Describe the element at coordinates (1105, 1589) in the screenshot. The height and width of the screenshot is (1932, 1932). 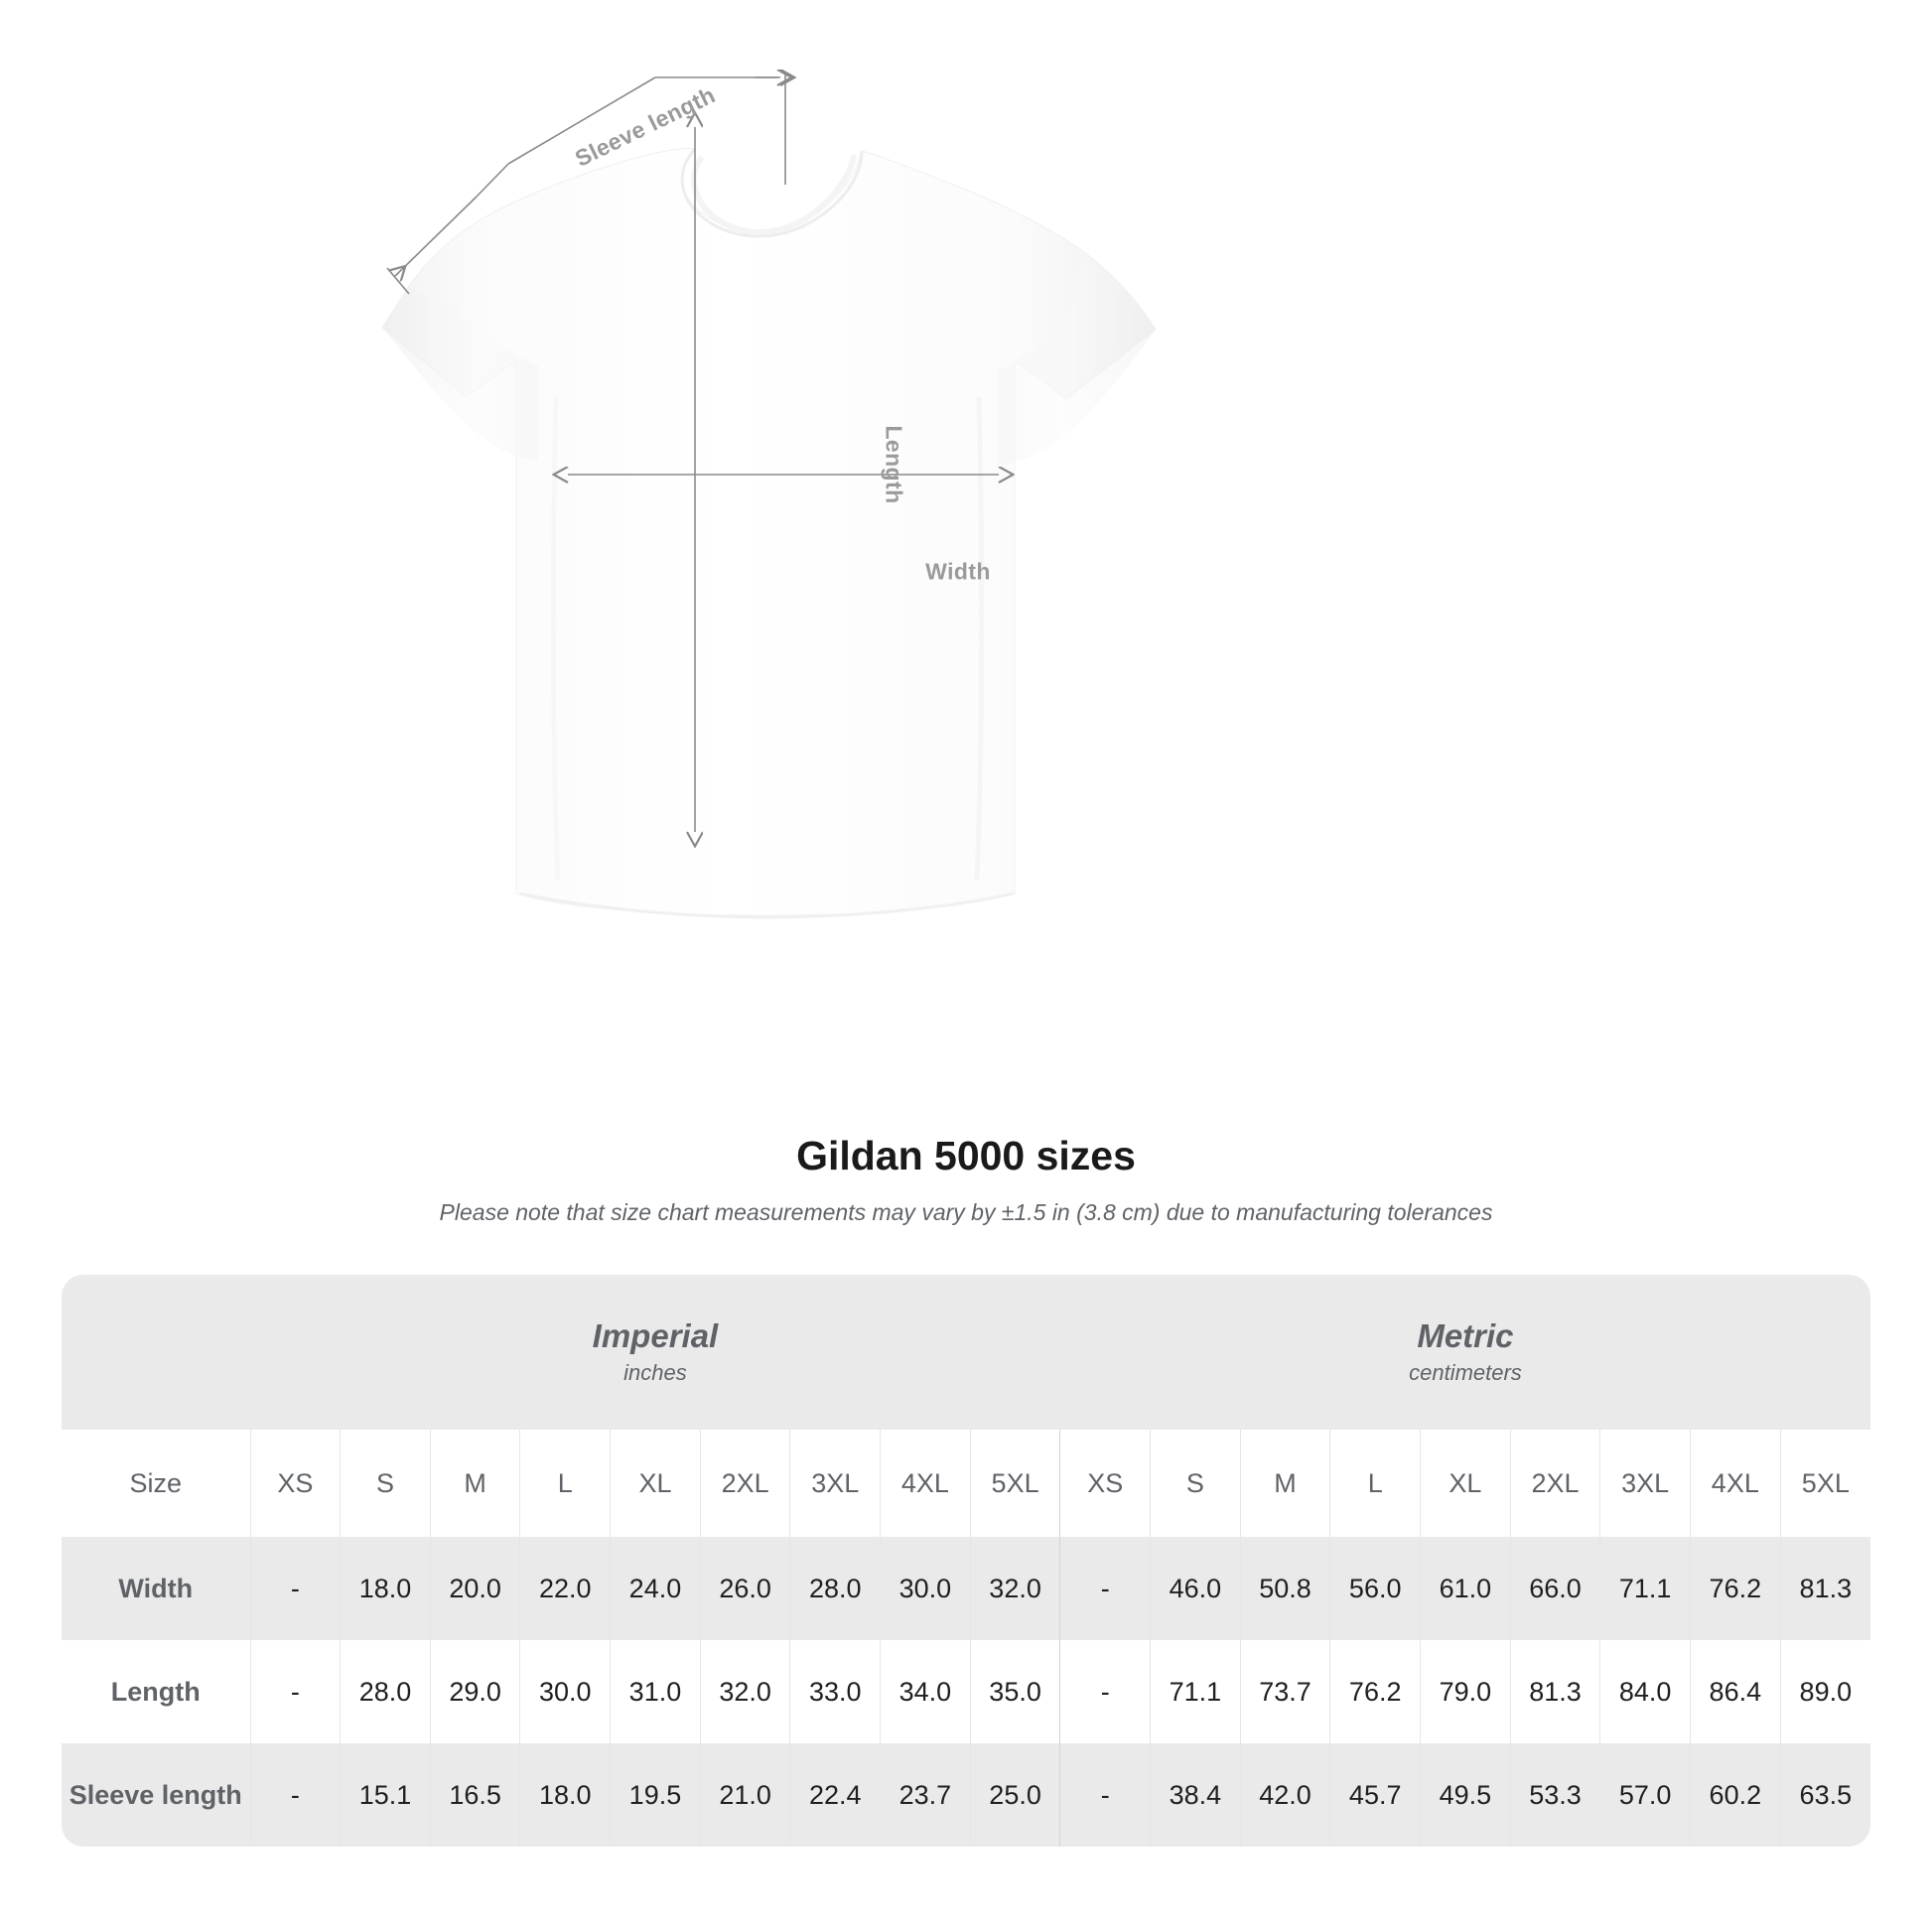
I see `cell-width-metric-xs: -` at that location.